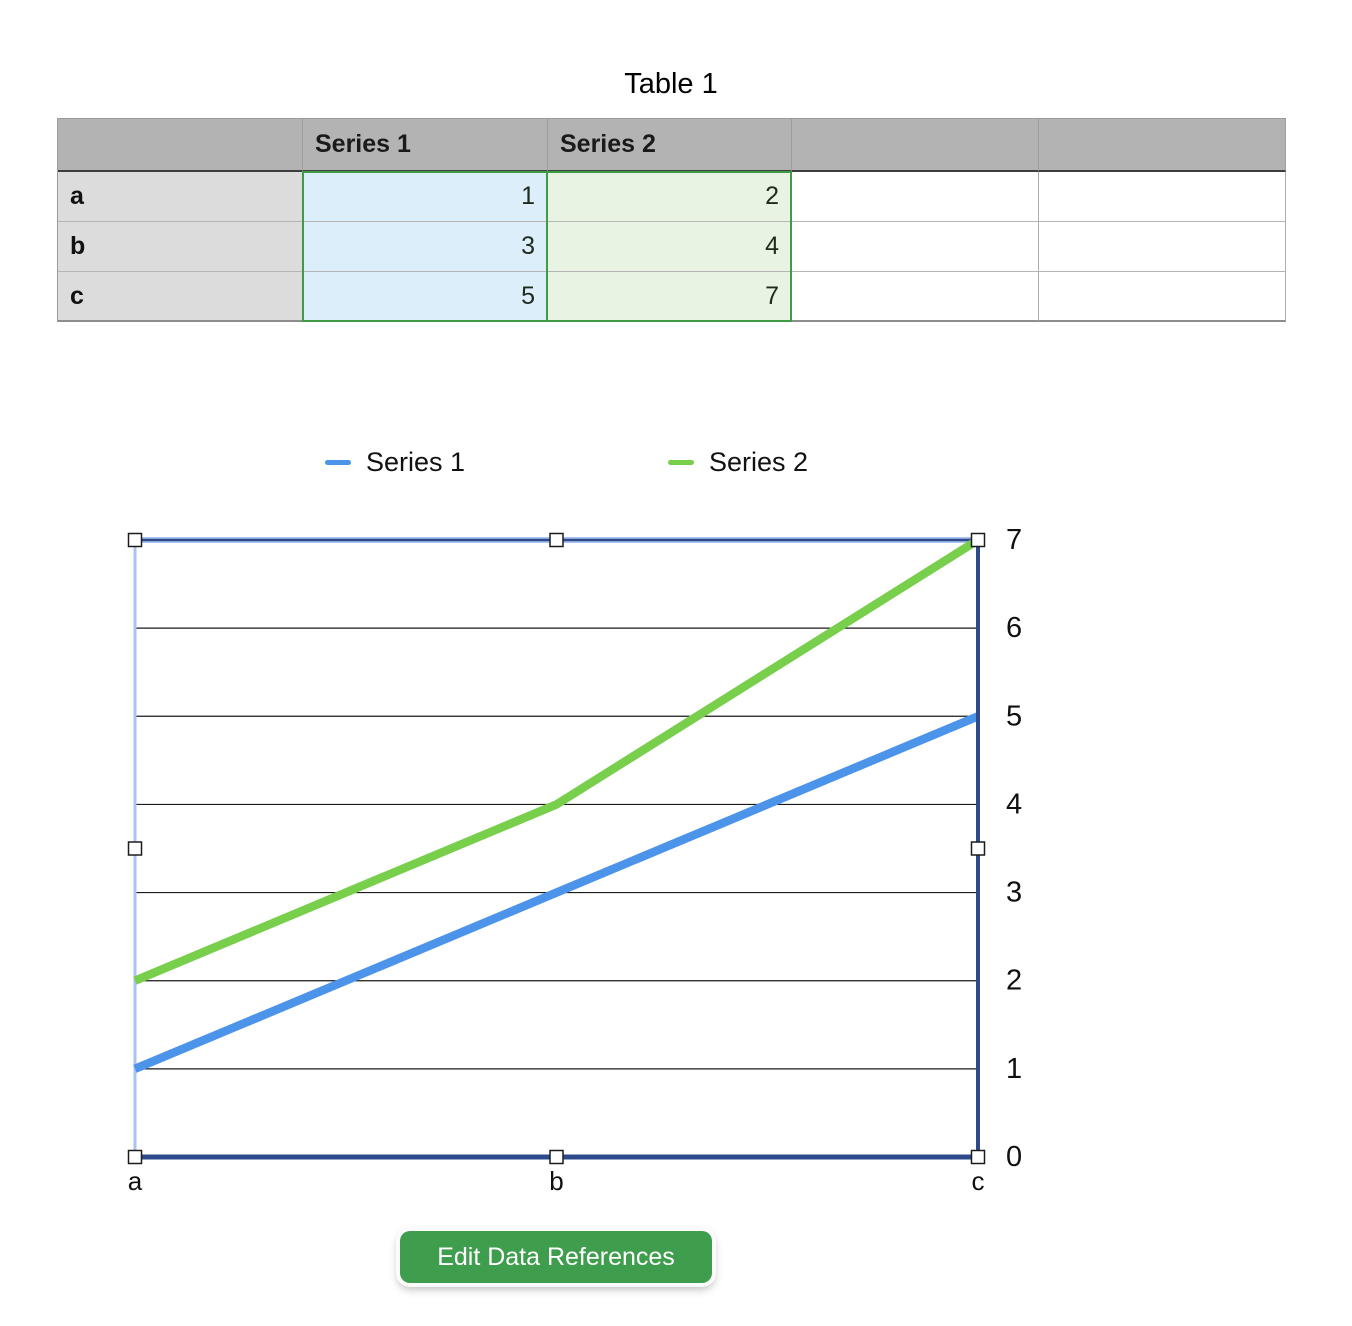  What do you see at coordinates (180, 297) in the screenshot?
I see `row-header-c: c` at bounding box center [180, 297].